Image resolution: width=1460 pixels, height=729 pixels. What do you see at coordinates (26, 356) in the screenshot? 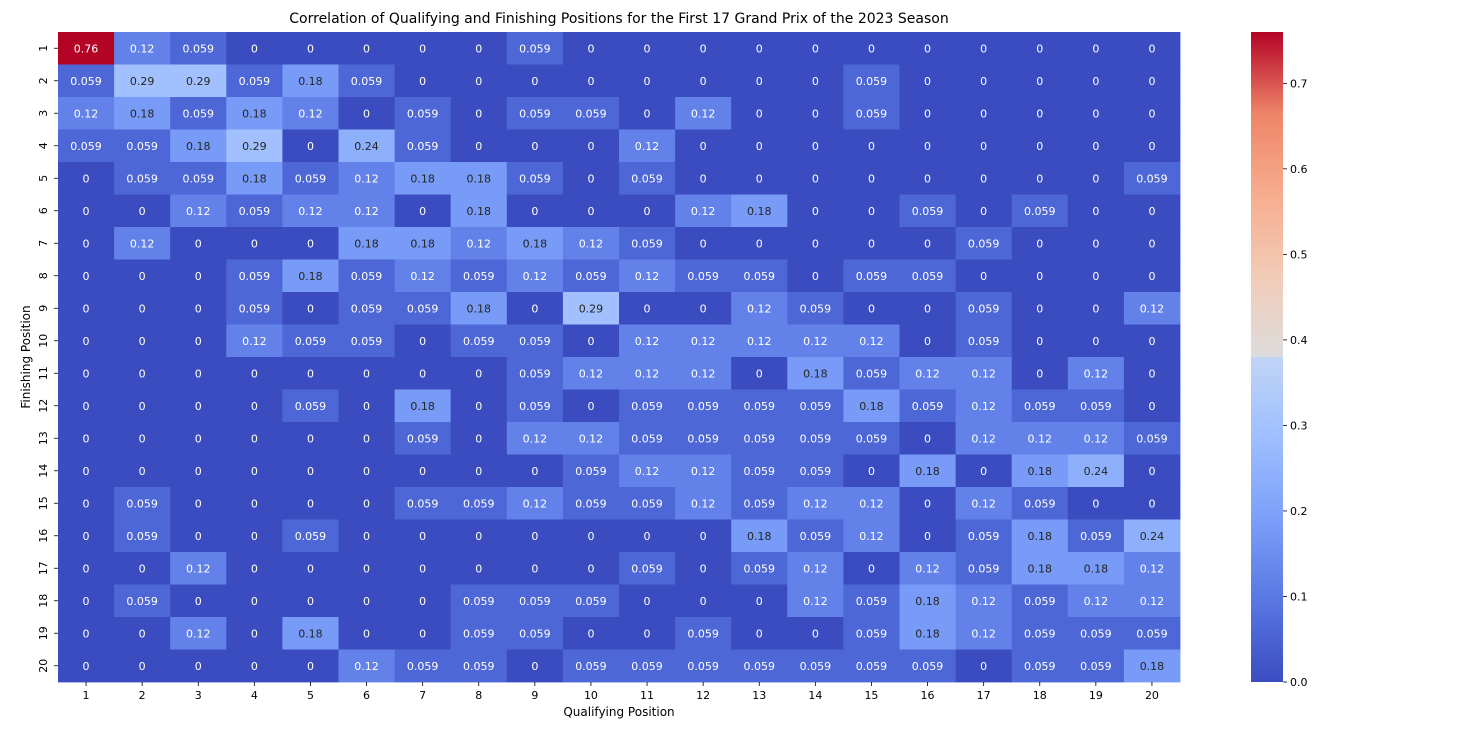
I see `y-axis-label: Finishing Position` at bounding box center [26, 356].